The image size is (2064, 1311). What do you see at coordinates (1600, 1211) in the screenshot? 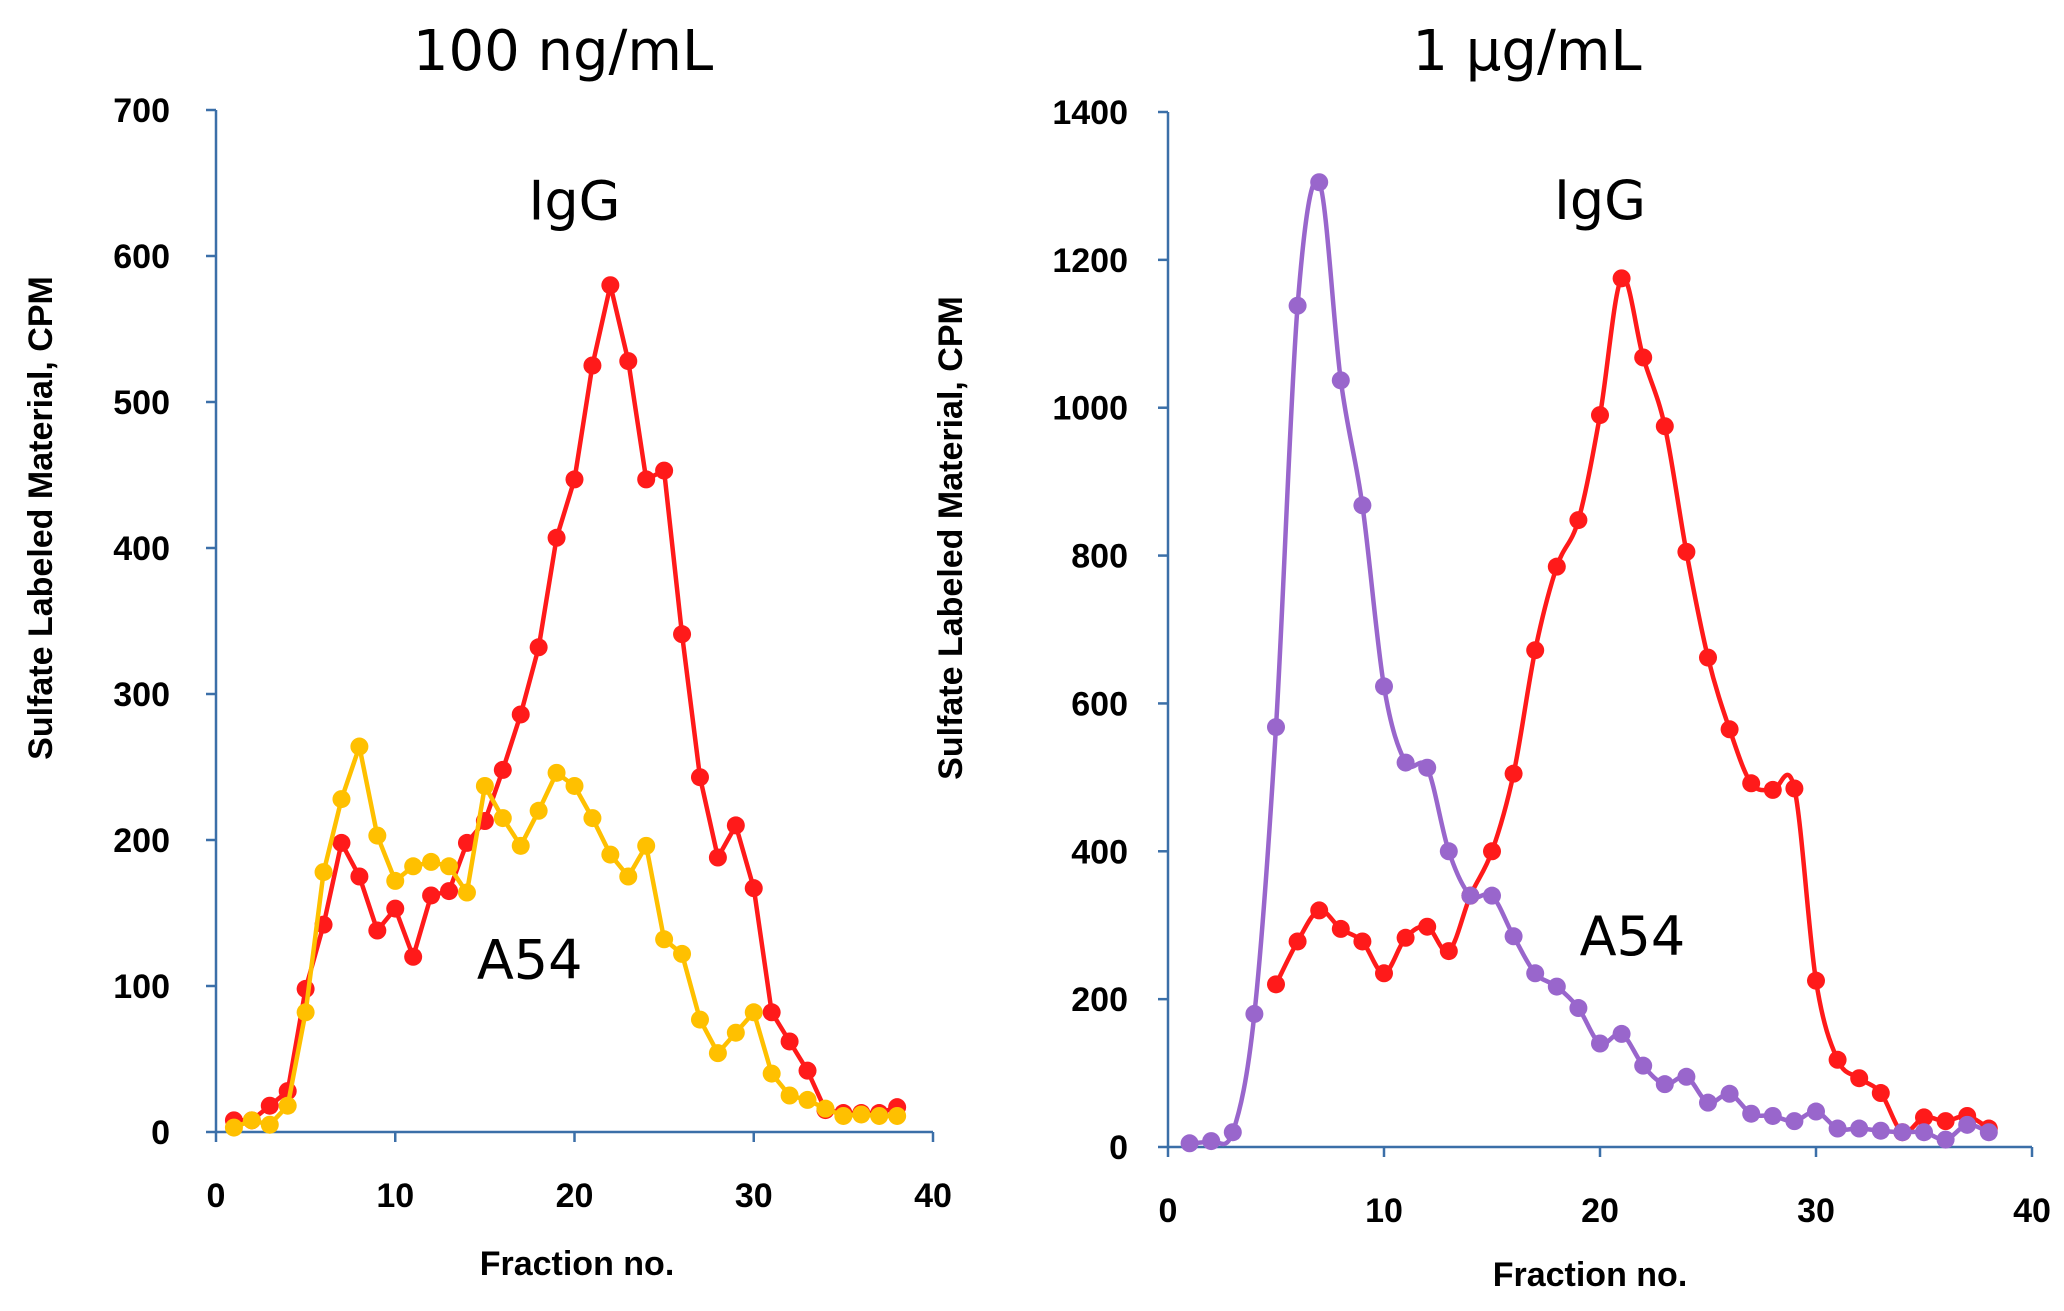
I see `x-tick-label: 20` at bounding box center [1600, 1211].